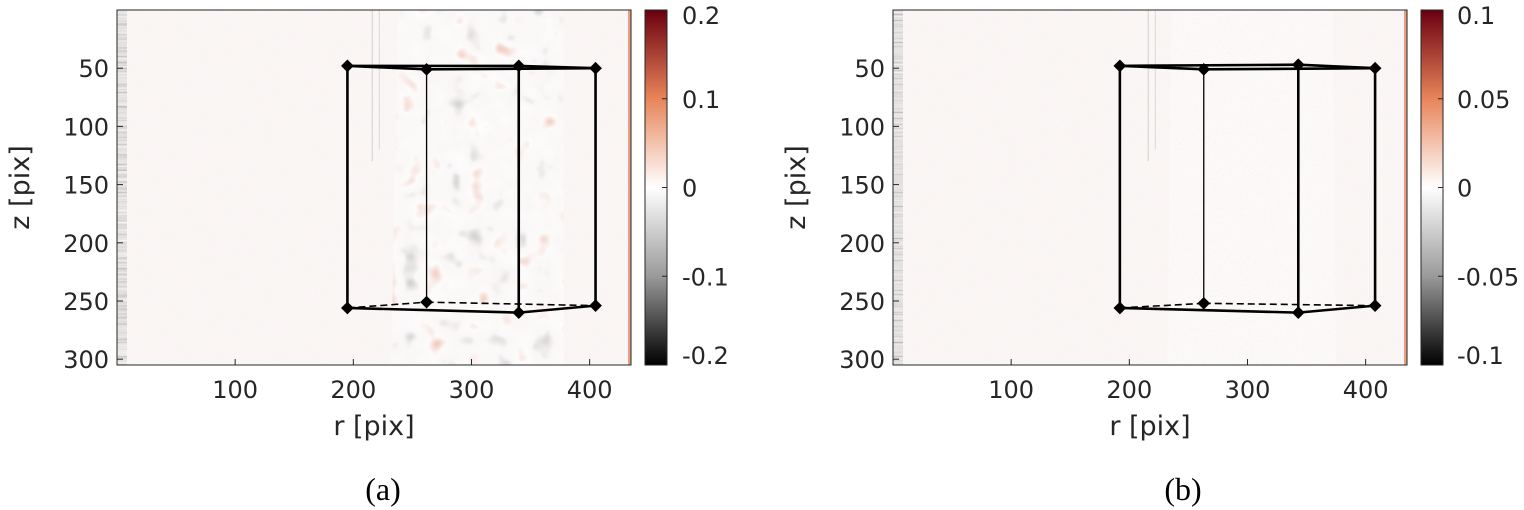  Describe the element at coordinates (383, 489) in the screenshot. I see `panel-caption: (a)` at that location.